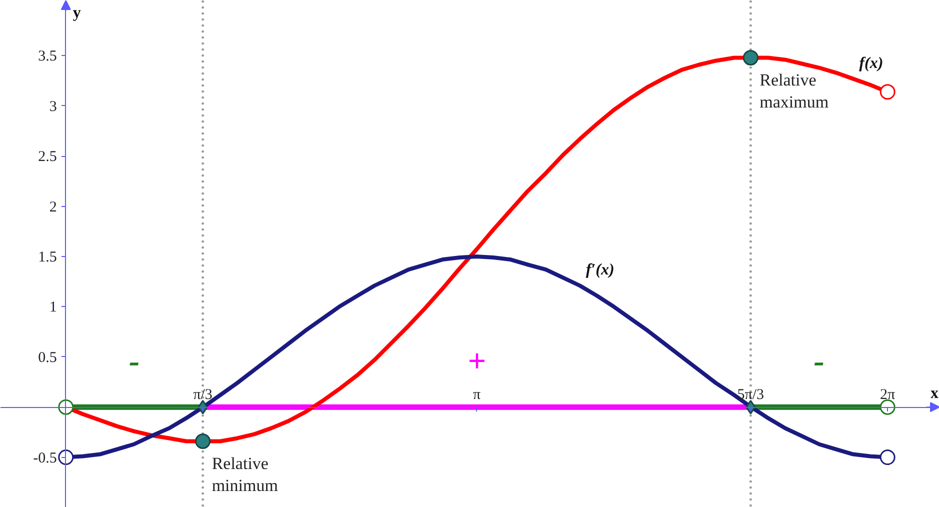 The image size is (939, 507). Describe the element at coordinates (47, 56) in the screenshot. I see `y-tick-label: 3.5` at that location.